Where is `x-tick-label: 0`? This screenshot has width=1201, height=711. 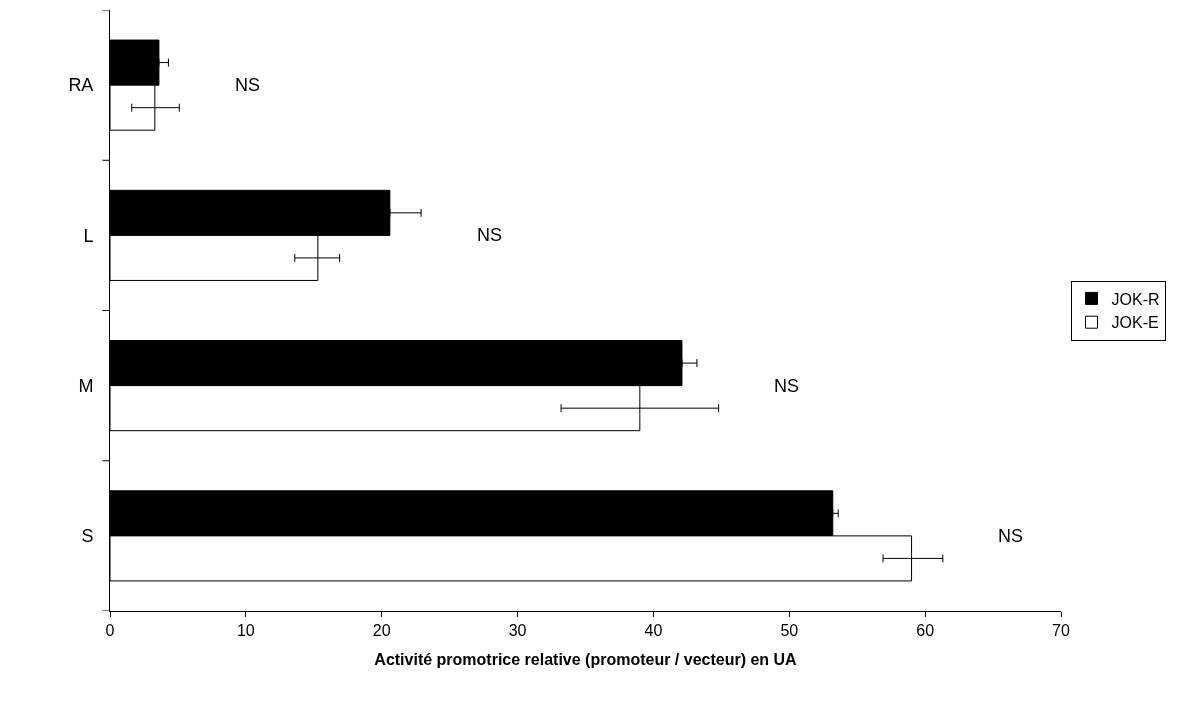
x-tick-label: 0 is located at coordinates (110, 631).